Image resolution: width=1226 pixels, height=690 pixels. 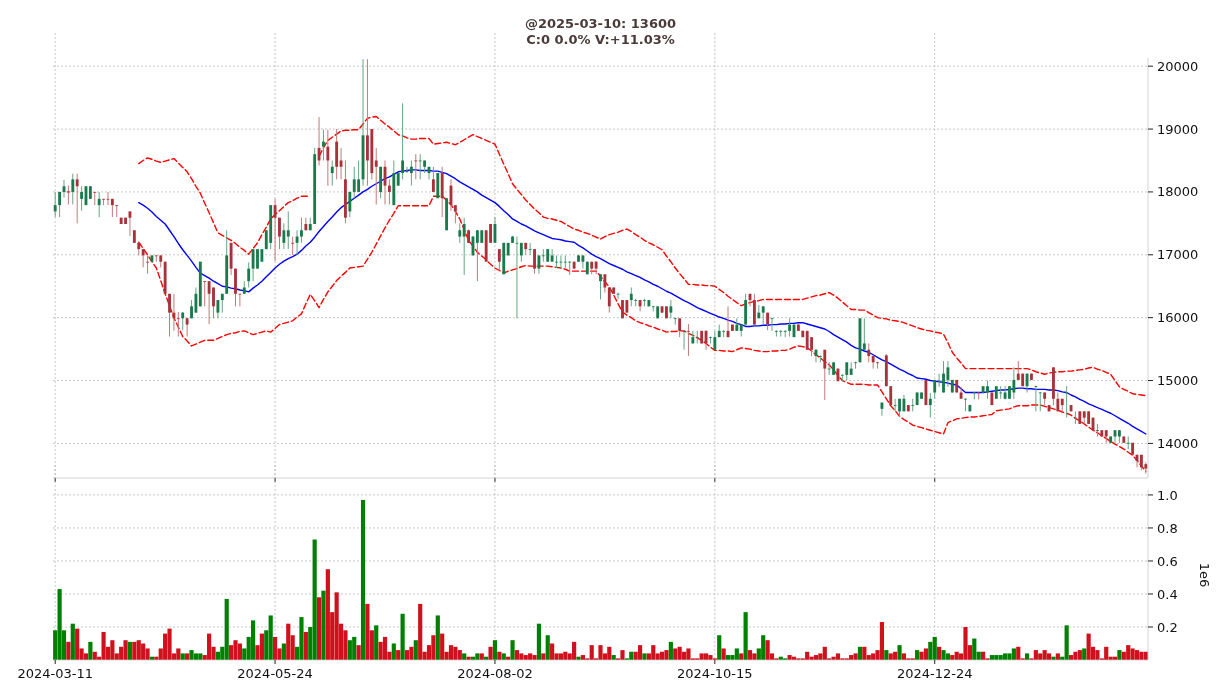 What do you see at coordinates (1178, 129) in the screenshot?
I see `y-tick-label: 19000` at bounding box center [1178, 129].